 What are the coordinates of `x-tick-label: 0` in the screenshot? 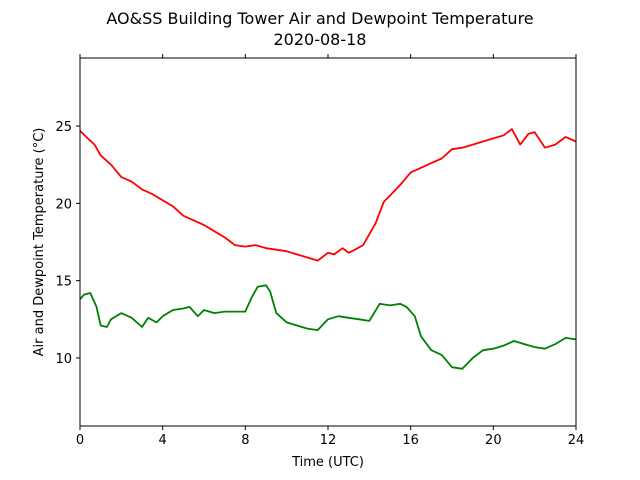 It's located at (80, 440).